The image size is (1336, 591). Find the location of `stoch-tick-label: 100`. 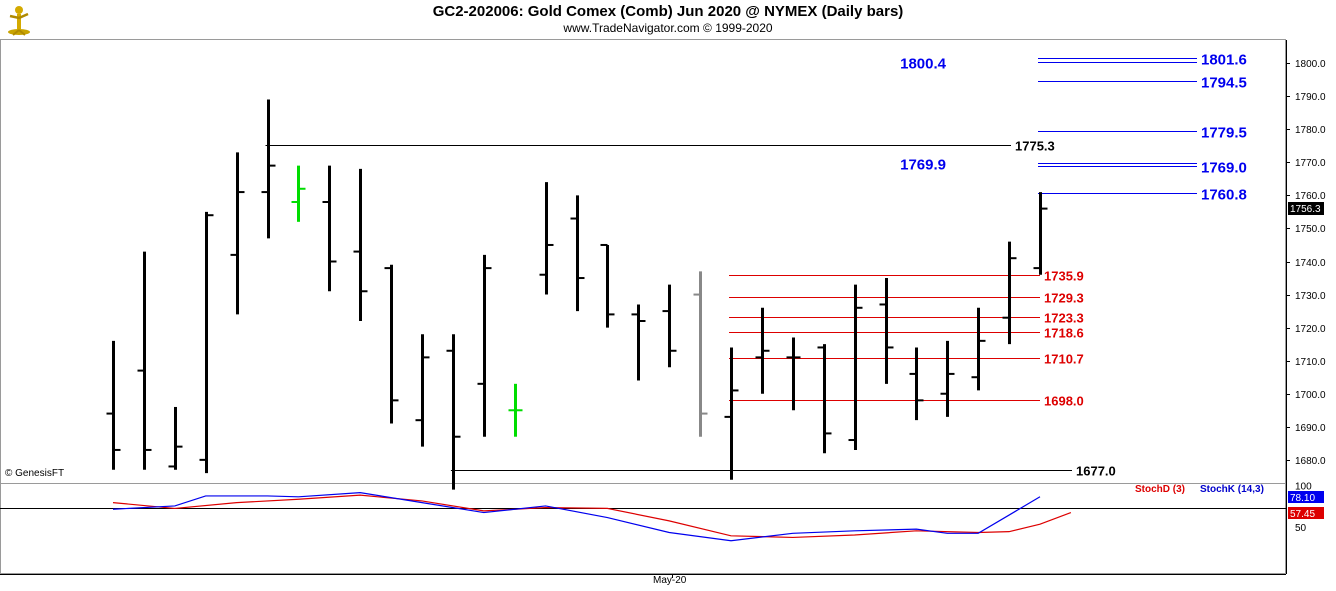

stoch-tick-label: 100 is located at coordinates (1303, 487).